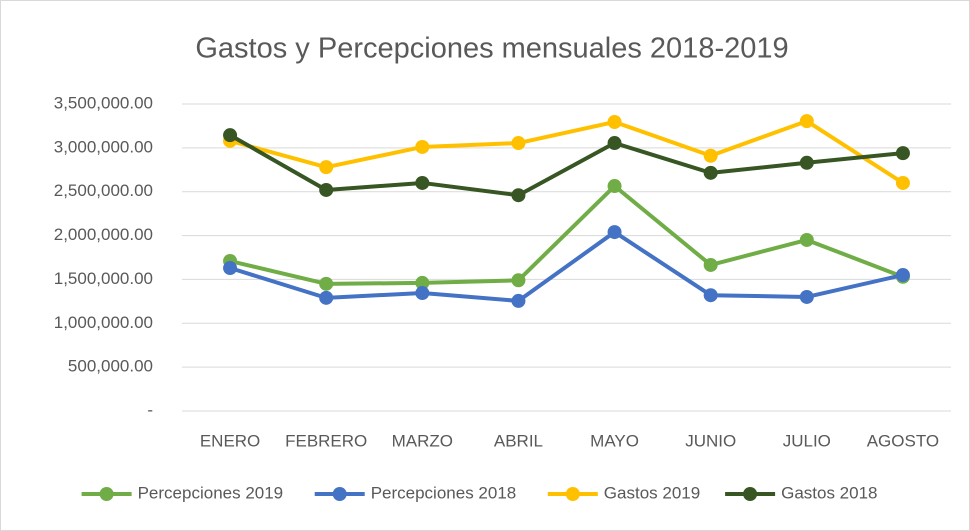 This screenshot has width=970, height=531. Describe the element at coordinates (710, 440) in the screenshot. I see `x-tick-label: JUNIO` at that location.